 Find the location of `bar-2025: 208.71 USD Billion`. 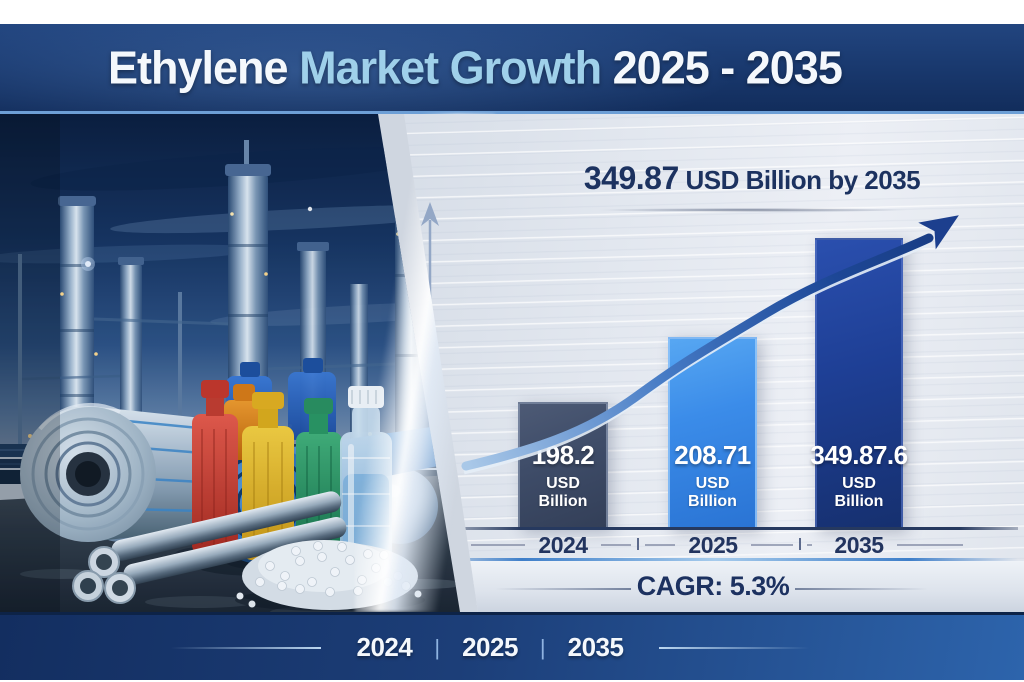

bar-2025: 208.71 USD Billion is located at coordinates (712, 433).